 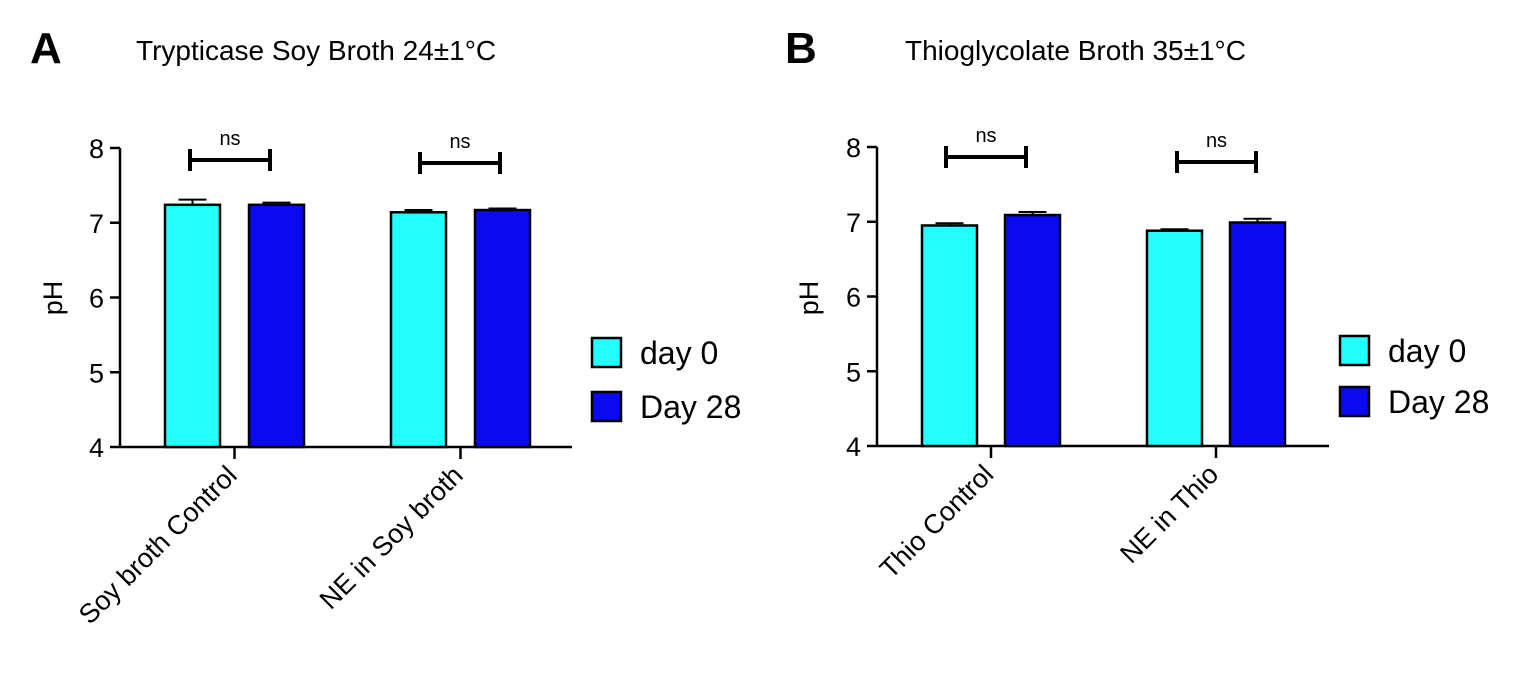 What do you see at coordinates (1169, 514) in the screenshot?
I see `x-category-label: NE in Thio` at bounding box center [1169, 514].